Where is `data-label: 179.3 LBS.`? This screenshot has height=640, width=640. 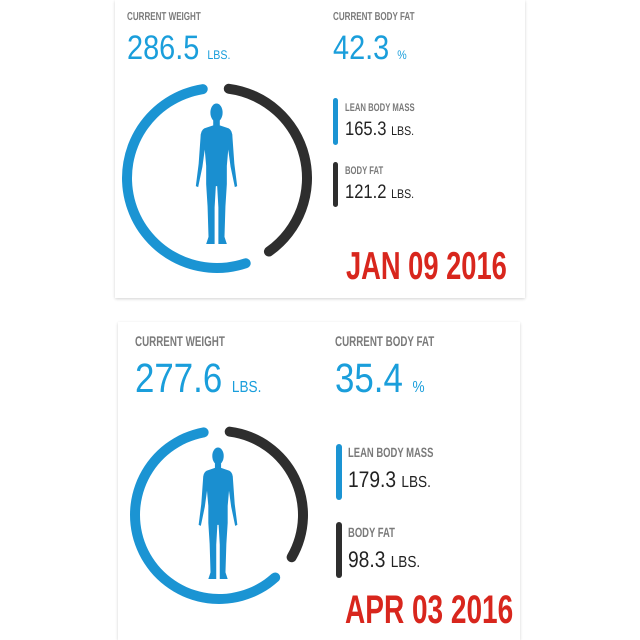
data-label: 179.3 LBS. is located at coordinates (389, 479).